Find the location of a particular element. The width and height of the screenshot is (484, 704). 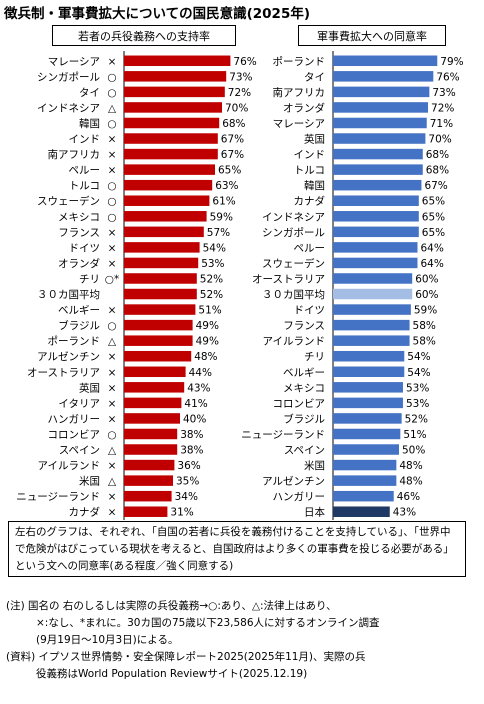

value-label: 34% is located at coordinates (186, 497).